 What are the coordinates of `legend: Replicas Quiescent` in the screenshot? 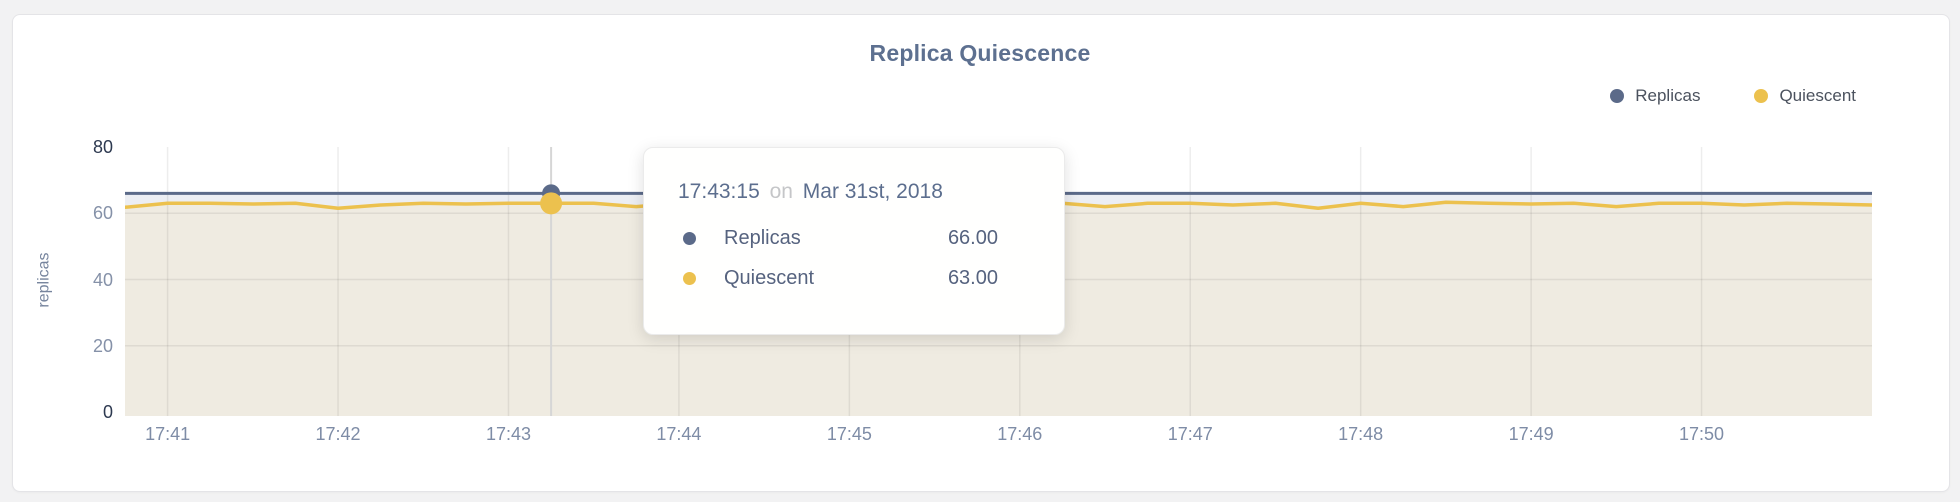 It's located at (1733, 96).